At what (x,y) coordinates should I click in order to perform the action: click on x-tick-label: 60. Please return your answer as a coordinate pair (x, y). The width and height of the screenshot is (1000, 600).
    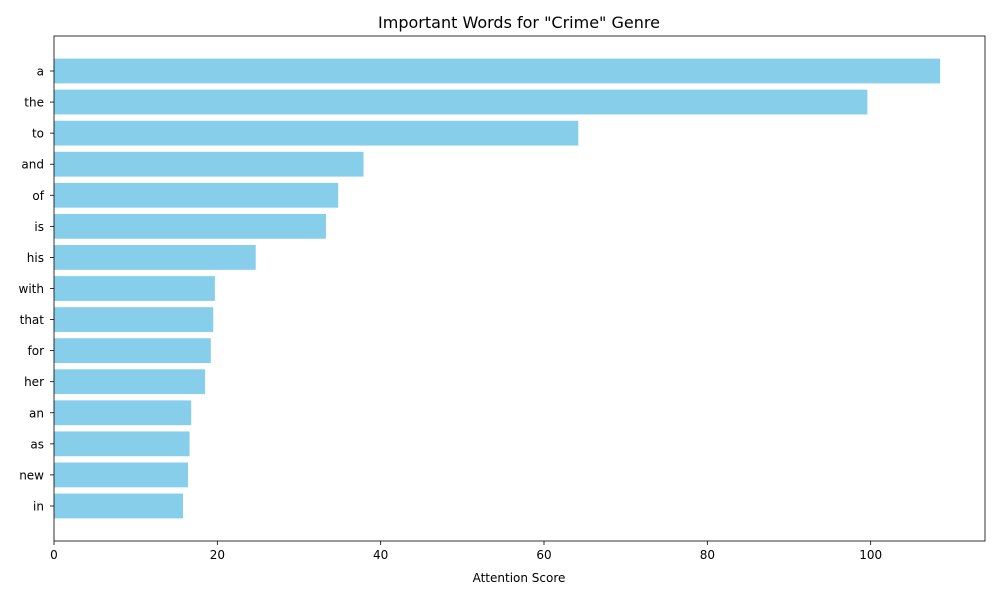
    Looking at the image, I should click on (543, 555).